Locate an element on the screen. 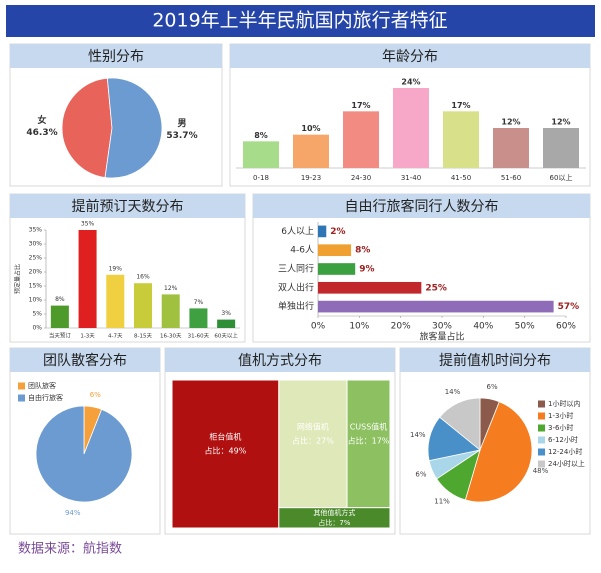  x-tick-label: 4-7天 is located at coordinates (115, 336).